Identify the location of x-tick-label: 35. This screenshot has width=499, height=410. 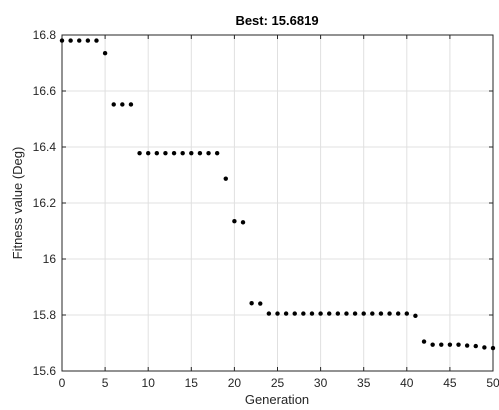
(364, 383).